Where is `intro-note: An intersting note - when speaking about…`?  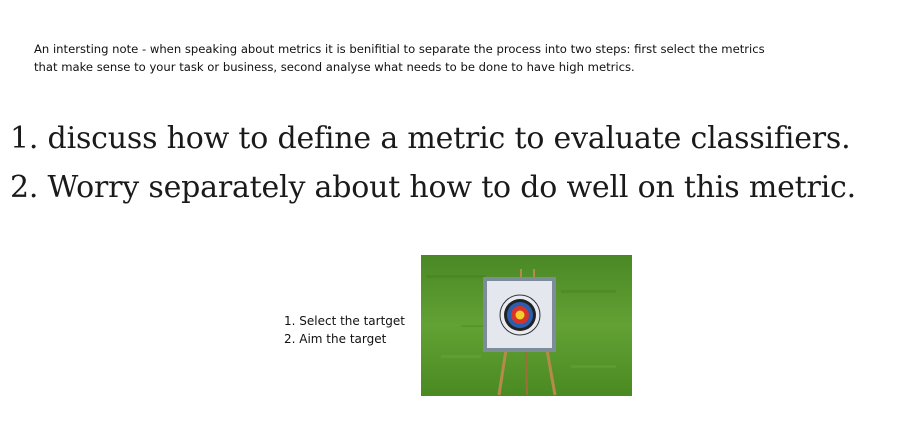 intro-note: An intersting note - when speaking about… is located at coordinates (434, 58).